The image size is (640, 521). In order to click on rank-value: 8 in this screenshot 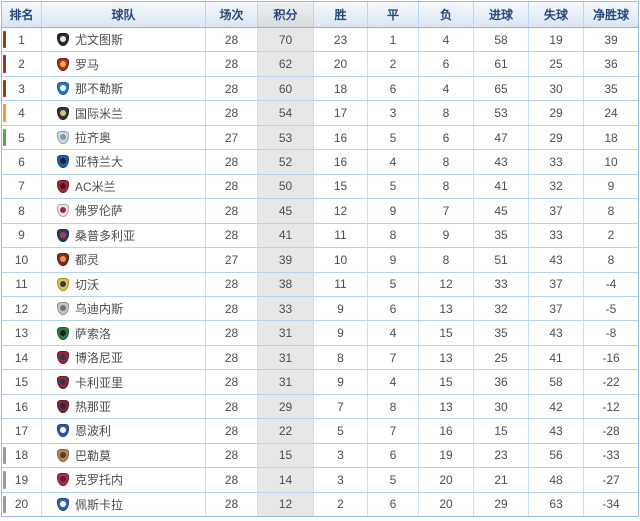, I will do `click(21, 210)`.